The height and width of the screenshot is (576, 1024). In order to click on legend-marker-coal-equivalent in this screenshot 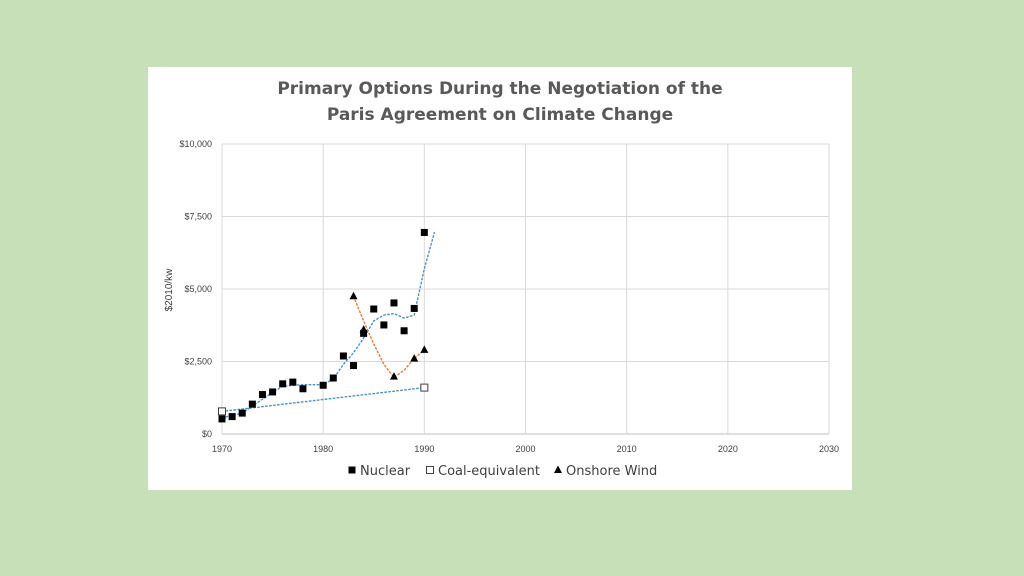, I will do `click(430, 470)`.